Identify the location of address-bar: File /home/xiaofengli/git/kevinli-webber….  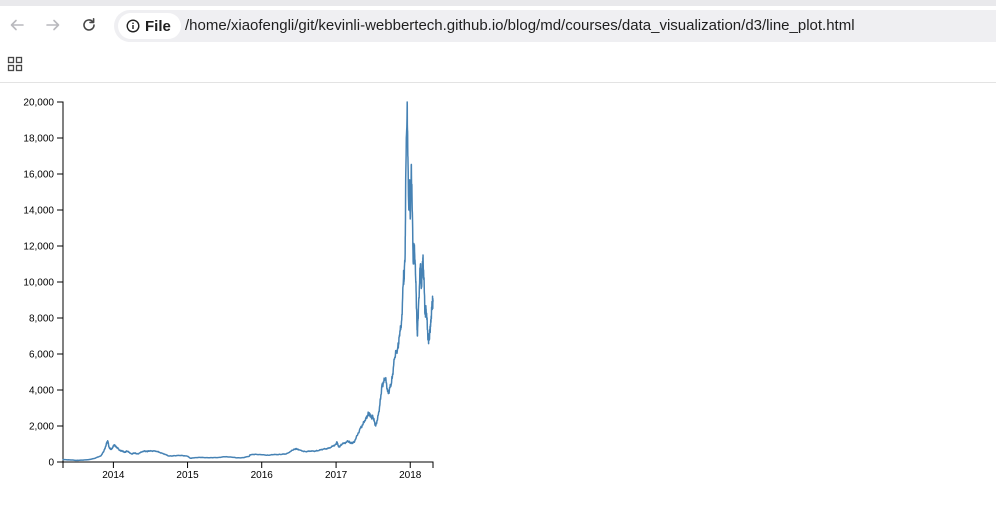
(555, 26).